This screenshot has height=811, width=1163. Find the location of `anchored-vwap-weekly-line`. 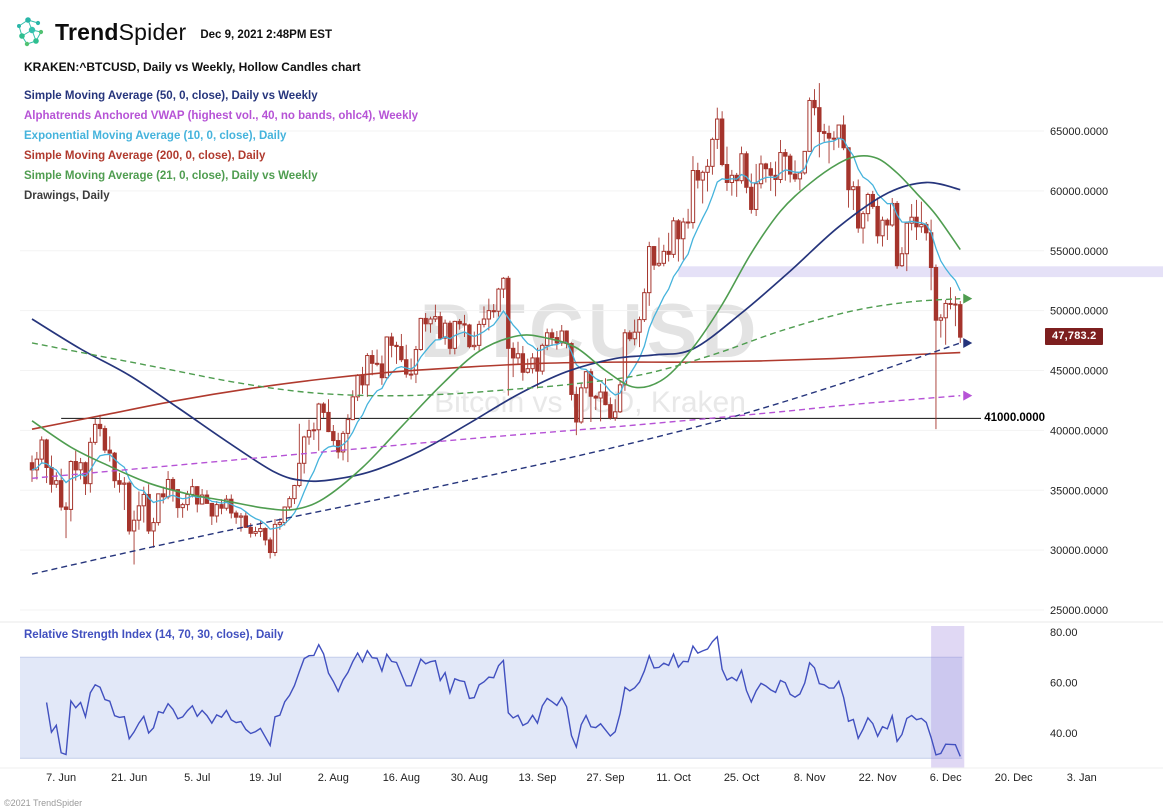

anchored-vwap-weekly-line is located at coordinates (496, 436).